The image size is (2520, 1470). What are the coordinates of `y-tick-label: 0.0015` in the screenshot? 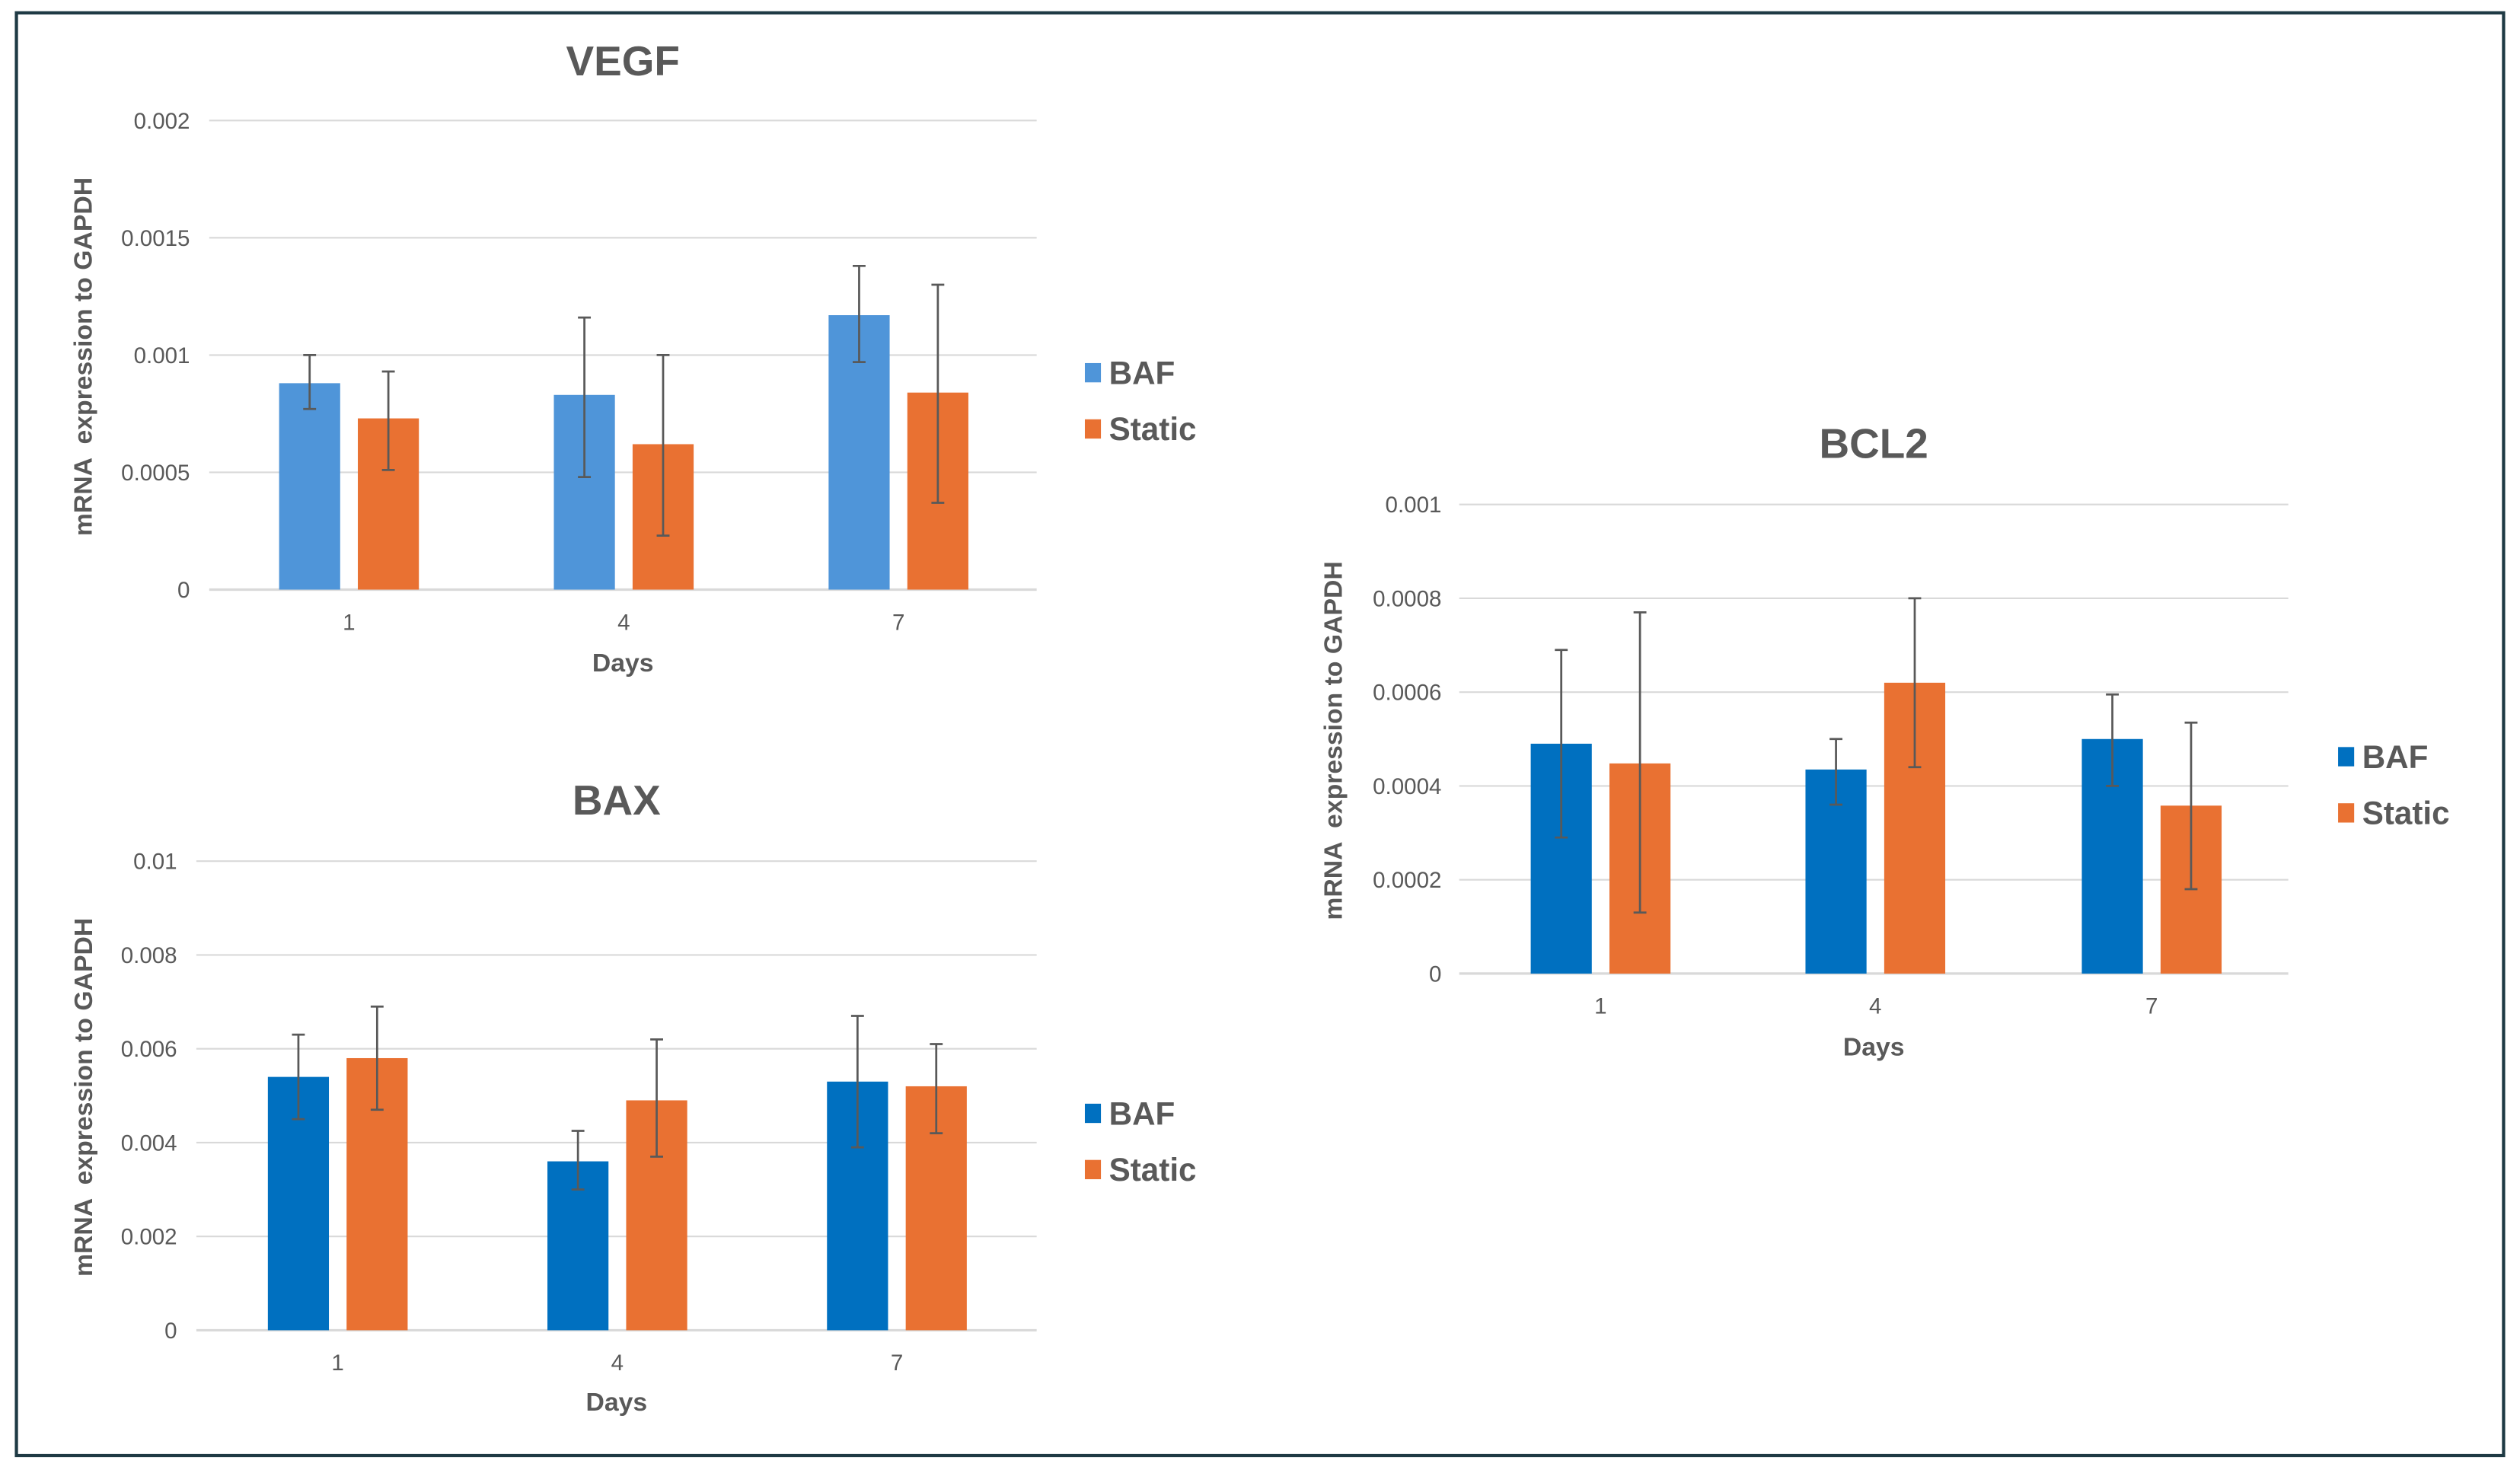 It's located at (155, 239).